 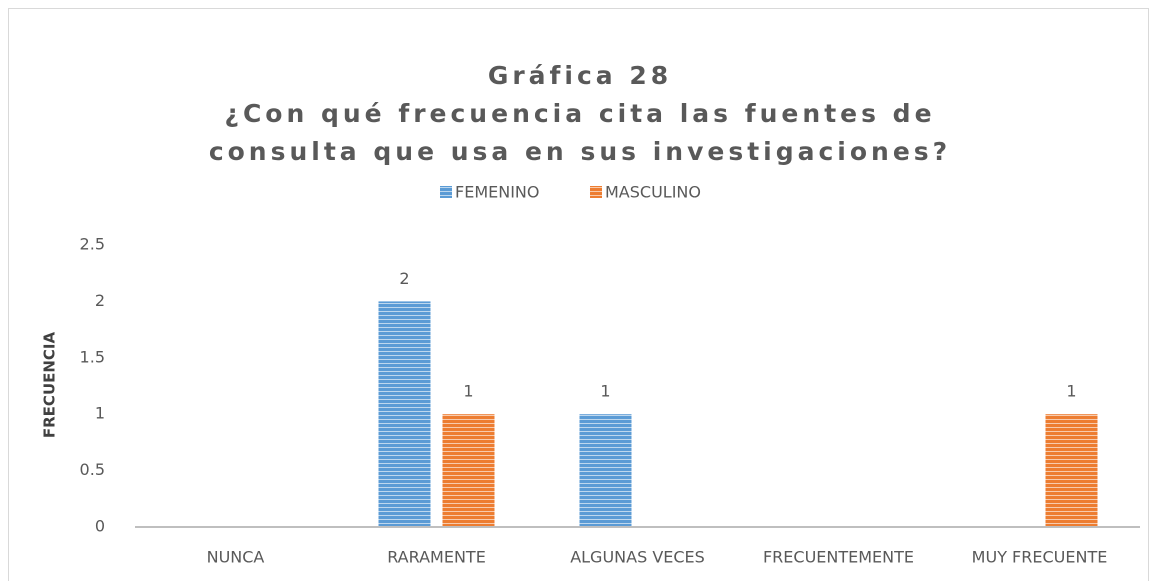 I want to click on data-label: 2, so click(x=404, y=278).